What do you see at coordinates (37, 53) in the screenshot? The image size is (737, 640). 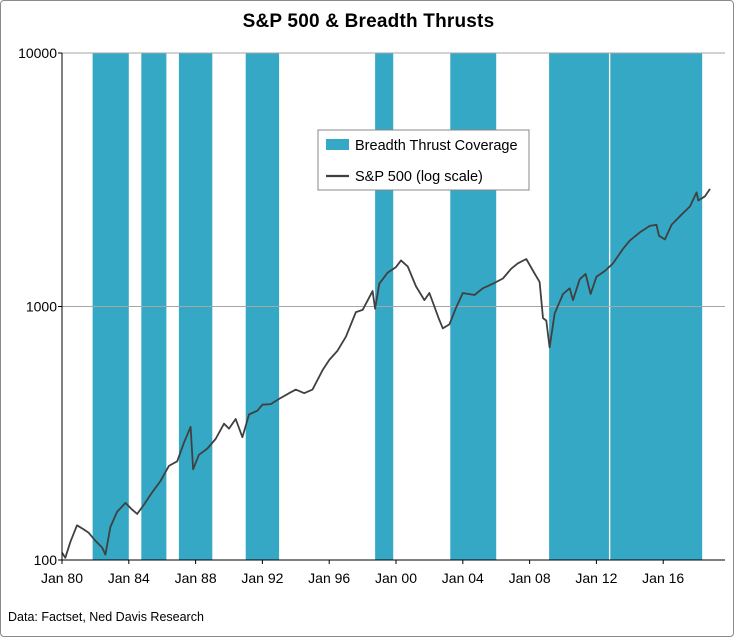 I see `y-tick-label-10000: 10000` at bounding box center [37, 53].